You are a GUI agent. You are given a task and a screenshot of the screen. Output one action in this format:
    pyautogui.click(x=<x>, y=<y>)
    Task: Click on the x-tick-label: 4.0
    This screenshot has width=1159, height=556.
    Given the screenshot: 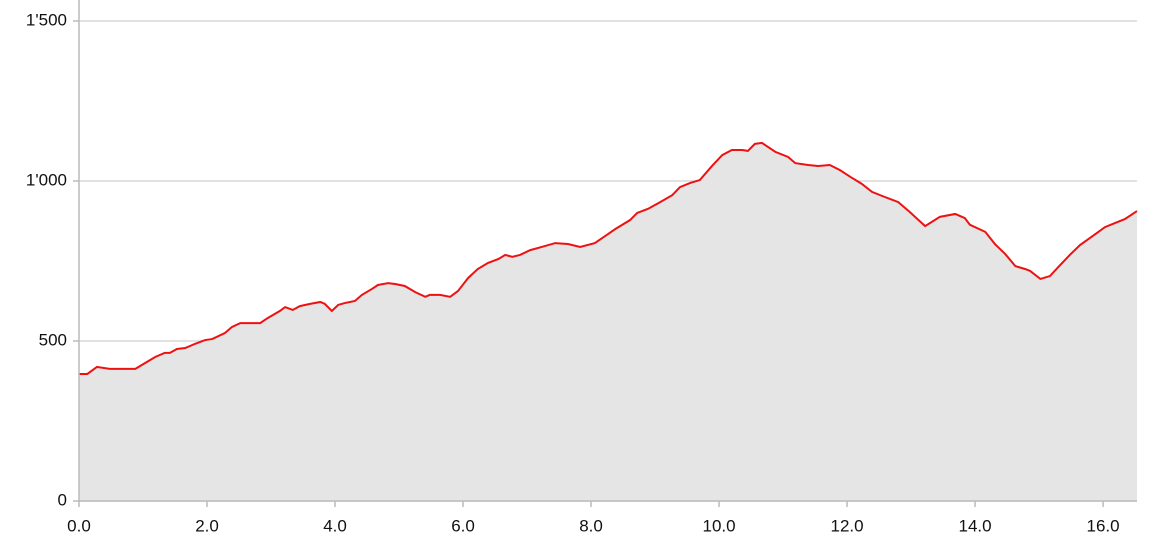 What is the action you would take?
    pyautogui.click(x=335, y=525)
    